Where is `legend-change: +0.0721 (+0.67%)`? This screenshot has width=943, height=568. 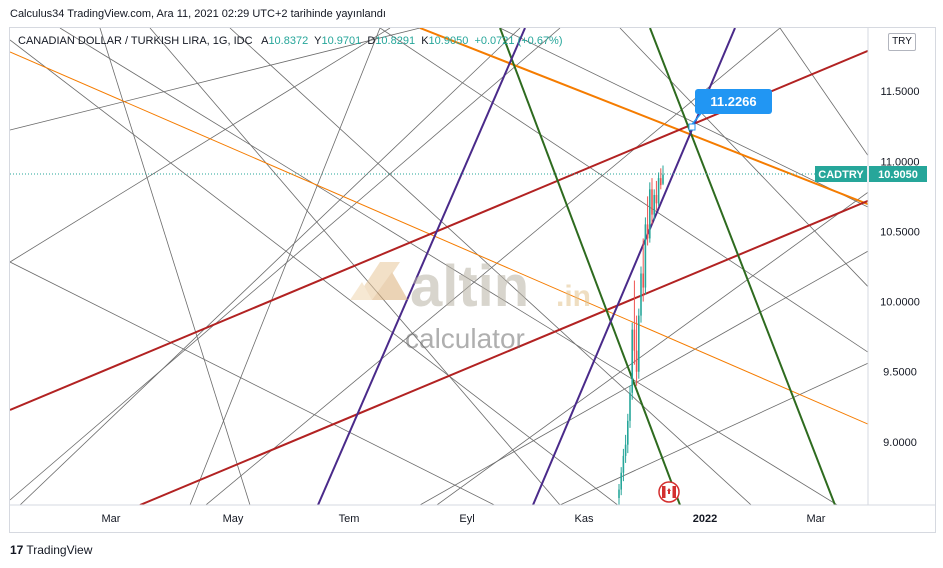 legend-change: +0.0721 (+0.67%) is located at coordinates (518, 41).